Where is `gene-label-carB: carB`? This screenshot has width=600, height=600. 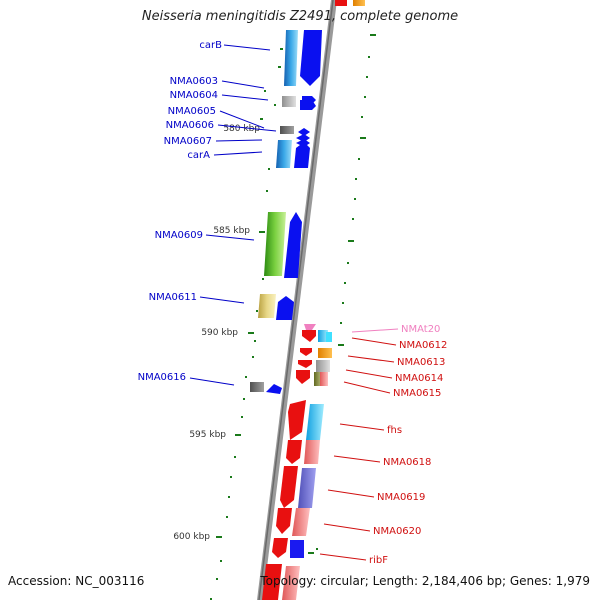
gene-label-carB: carB is located at coordinates (210, 45).